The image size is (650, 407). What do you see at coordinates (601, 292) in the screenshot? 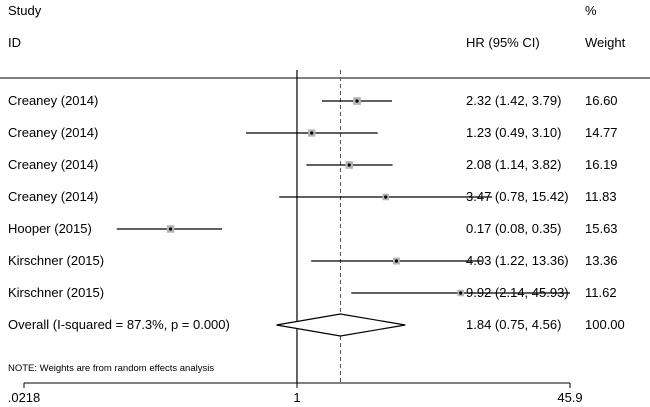
I see `study-weight-label: 11.62` at bounding box center [601, 292].